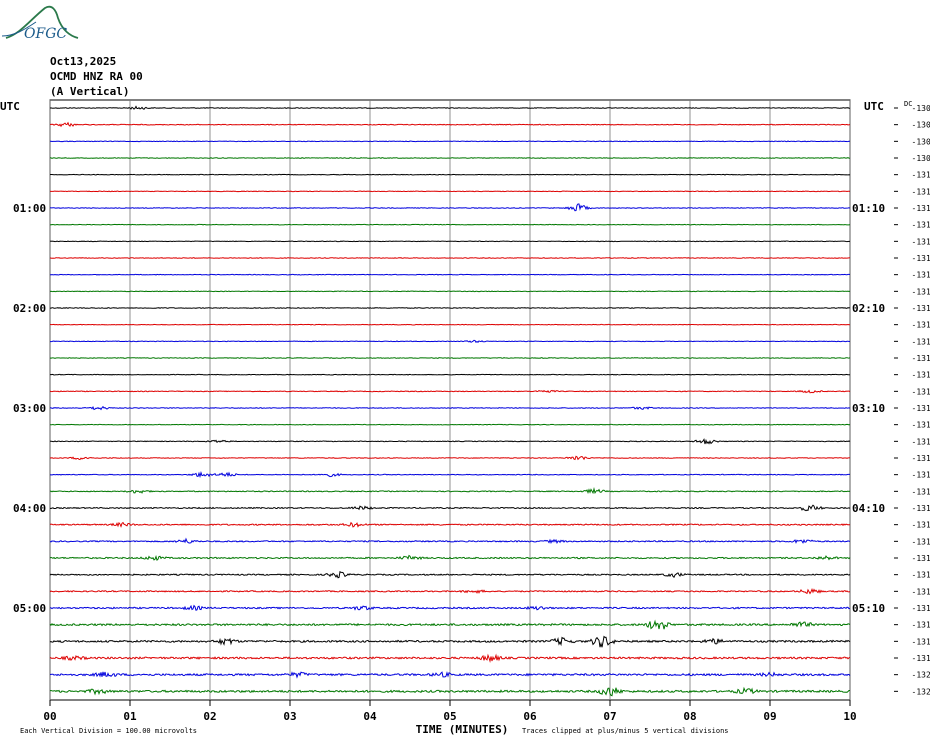 This screenshot has height=744, width=930. I want to click on trace-offset-label: -13099, so click(921, 158).